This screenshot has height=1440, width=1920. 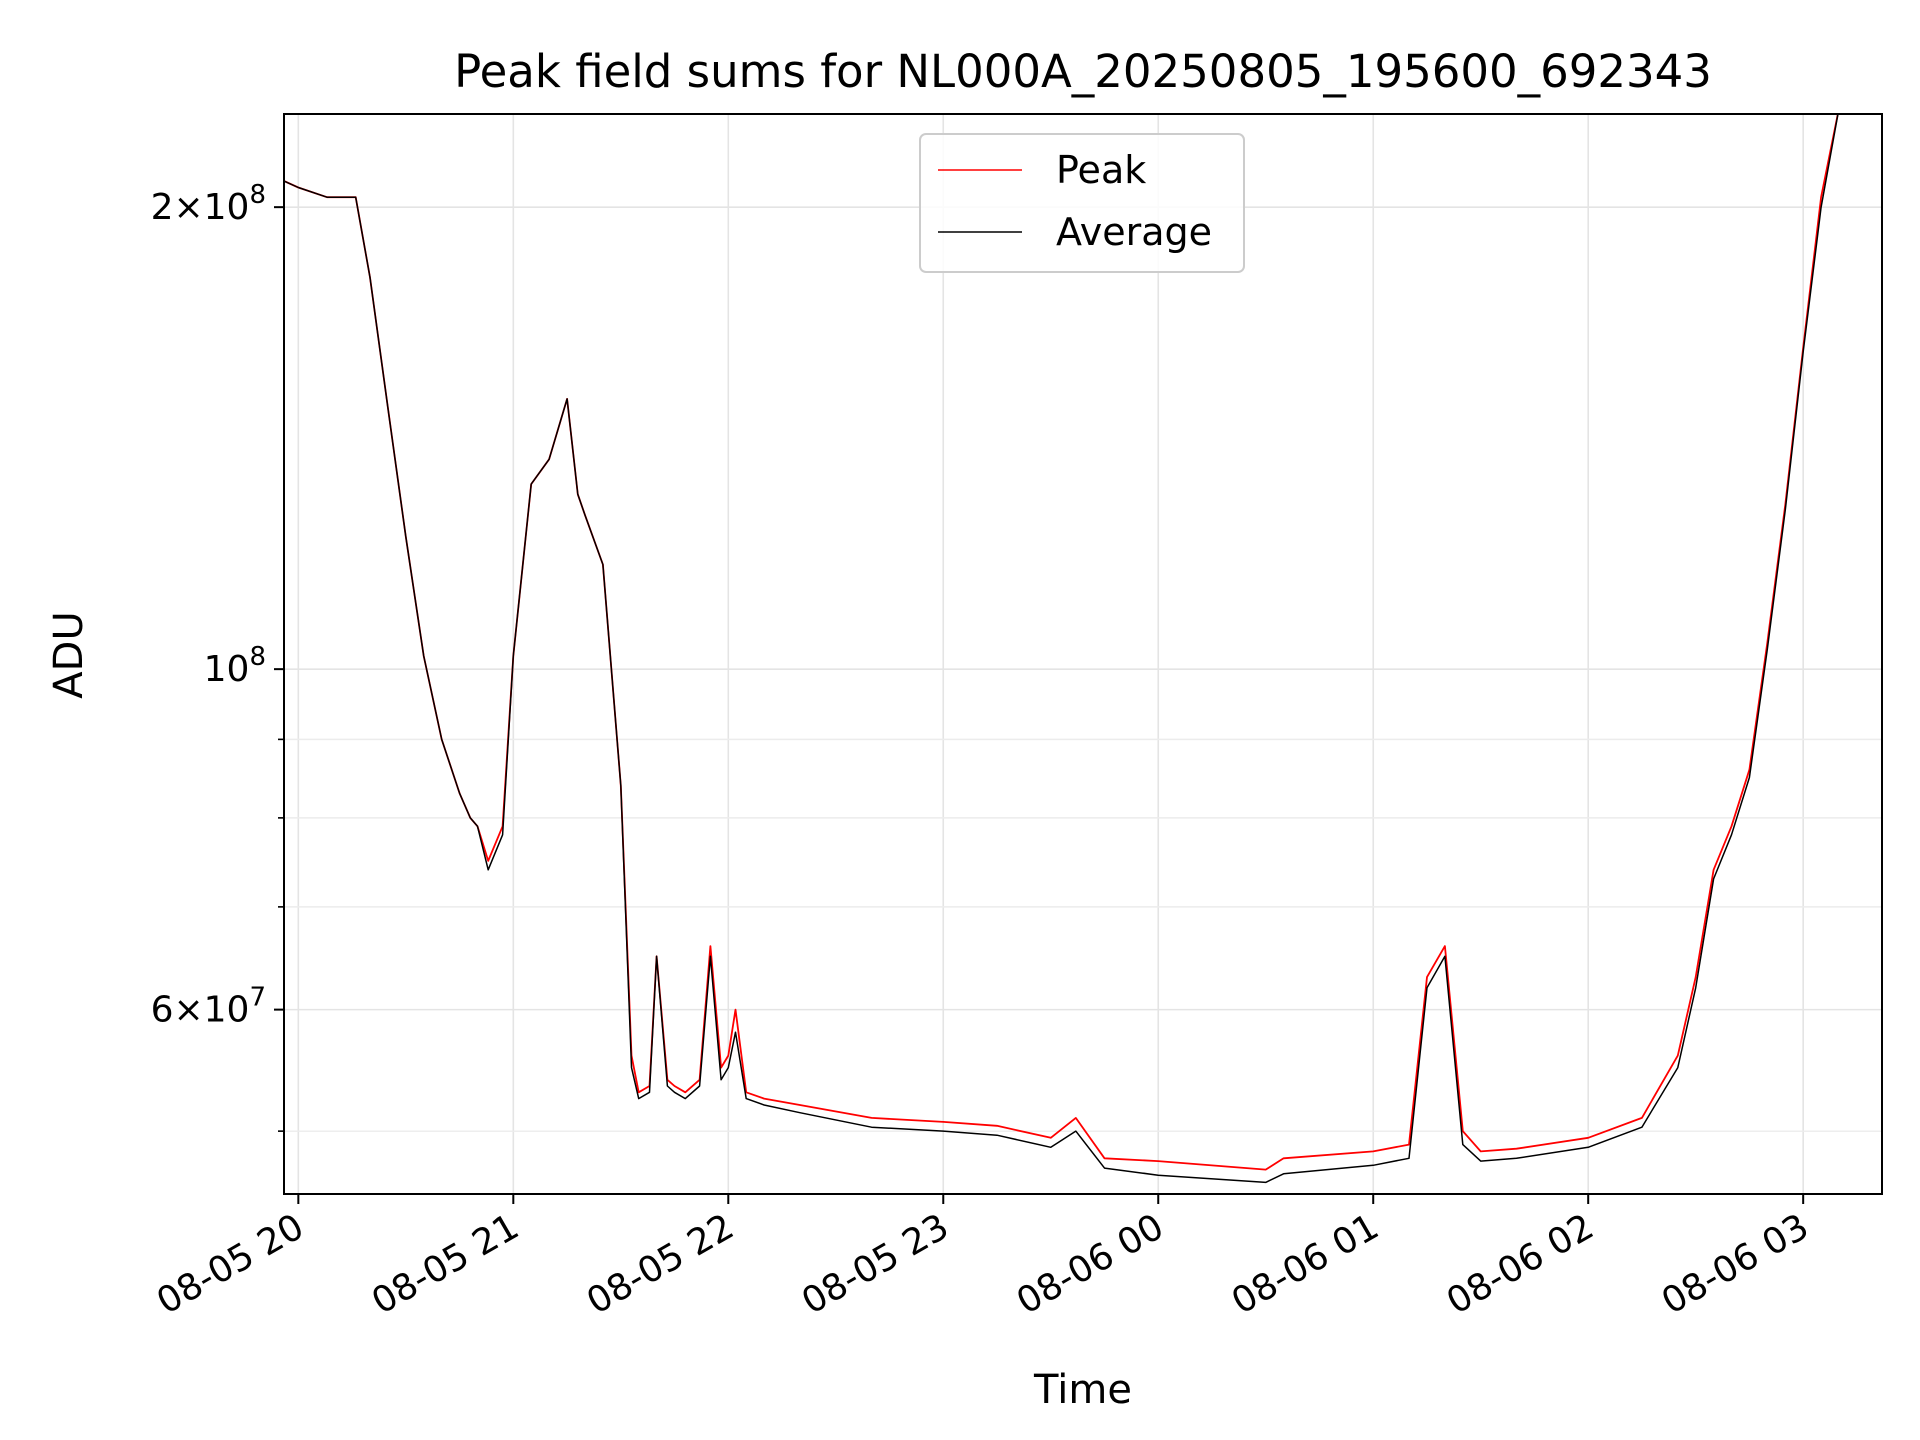 What do you see at coordinates (162, 207) in the screenshot?
I see `y-tick-mantissa: 2` at bounding box center [162, 207].